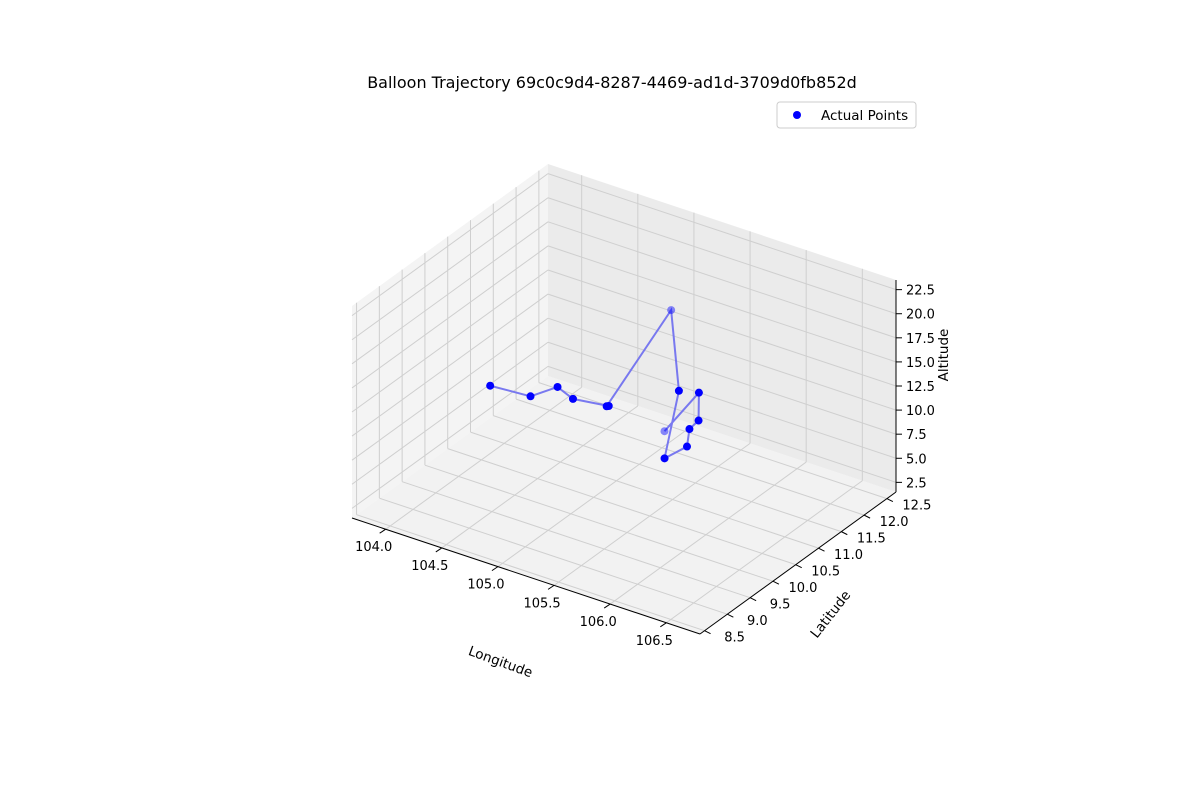 This screenshot has height=800, width=1200. Describe the element at coordinates (916, 483) in the screenshot. I see `z-tick-label: 2.5` at that location.